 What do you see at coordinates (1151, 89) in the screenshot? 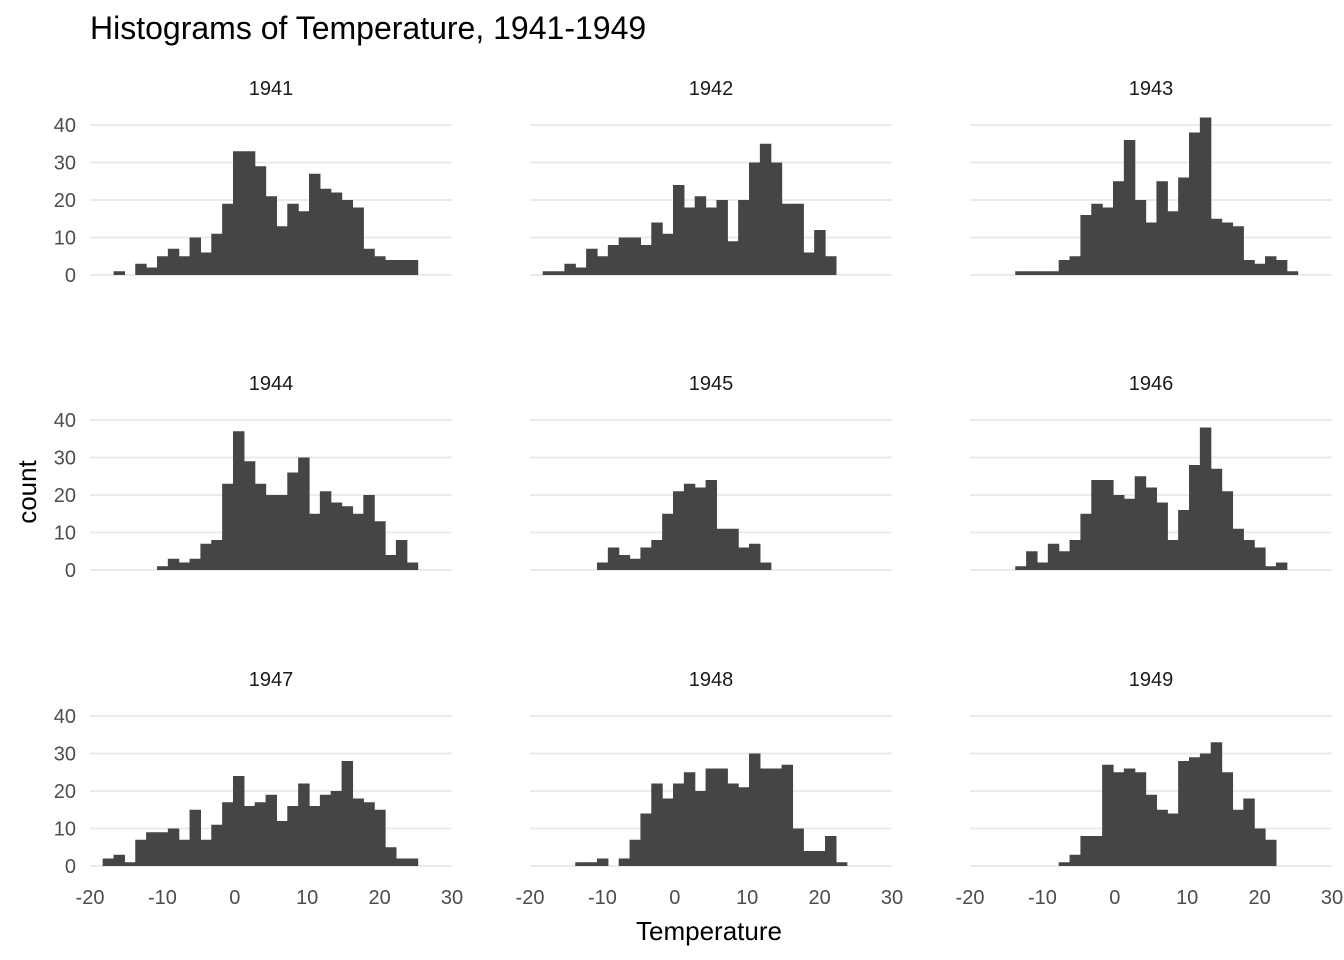
I see `facet-label: 1943` at bounding box center [1151, 89].